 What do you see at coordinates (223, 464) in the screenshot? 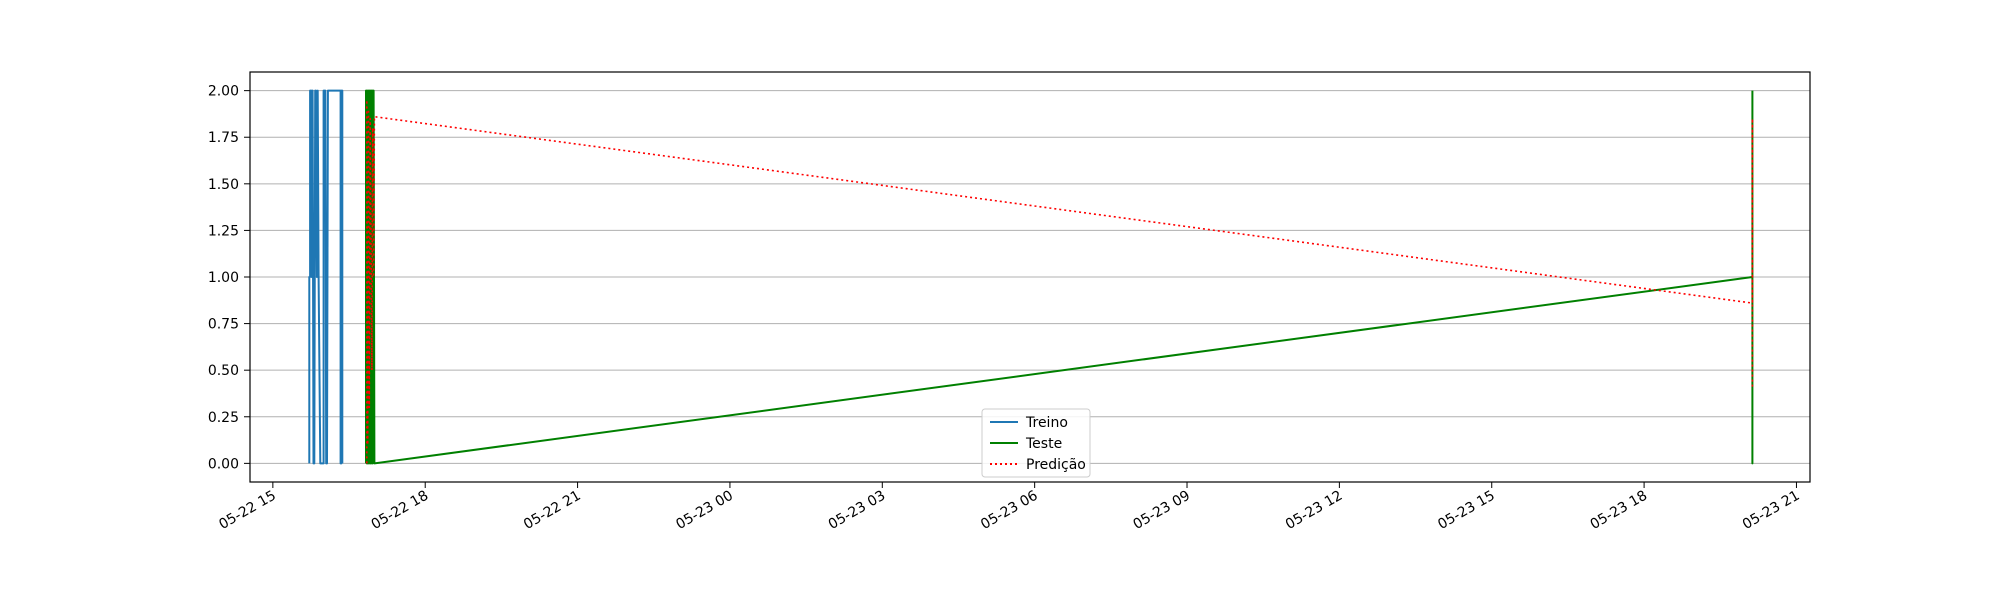
I see `y-tick-label: 0.00` at bounding box center [223, 464].